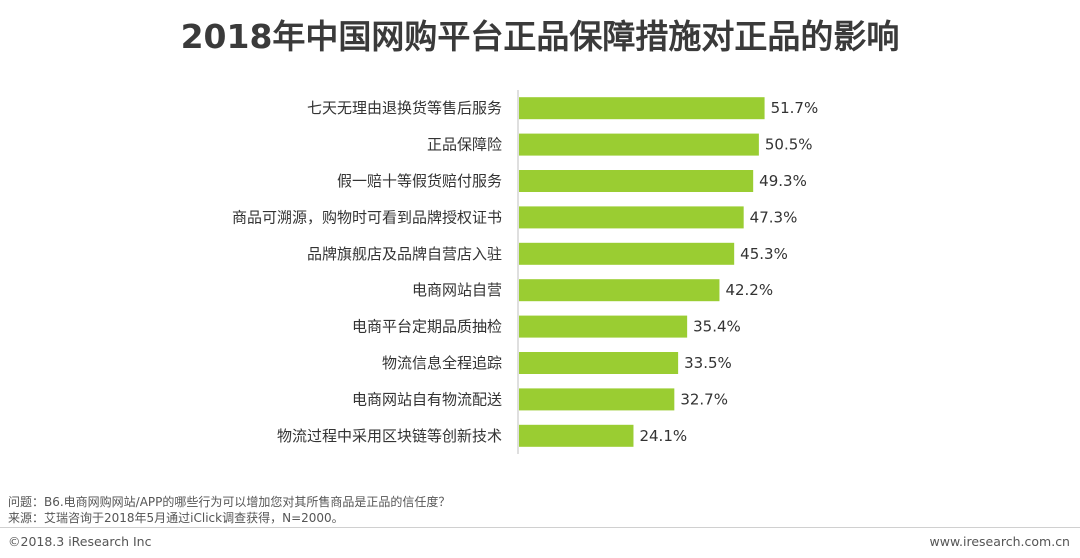 The height and width of the screenshot is (558, 1080). What do you see at coordinates (717, 327) in the screenshot?
I see `value-label-7: 35.4%` at bounding box center [717, 327].